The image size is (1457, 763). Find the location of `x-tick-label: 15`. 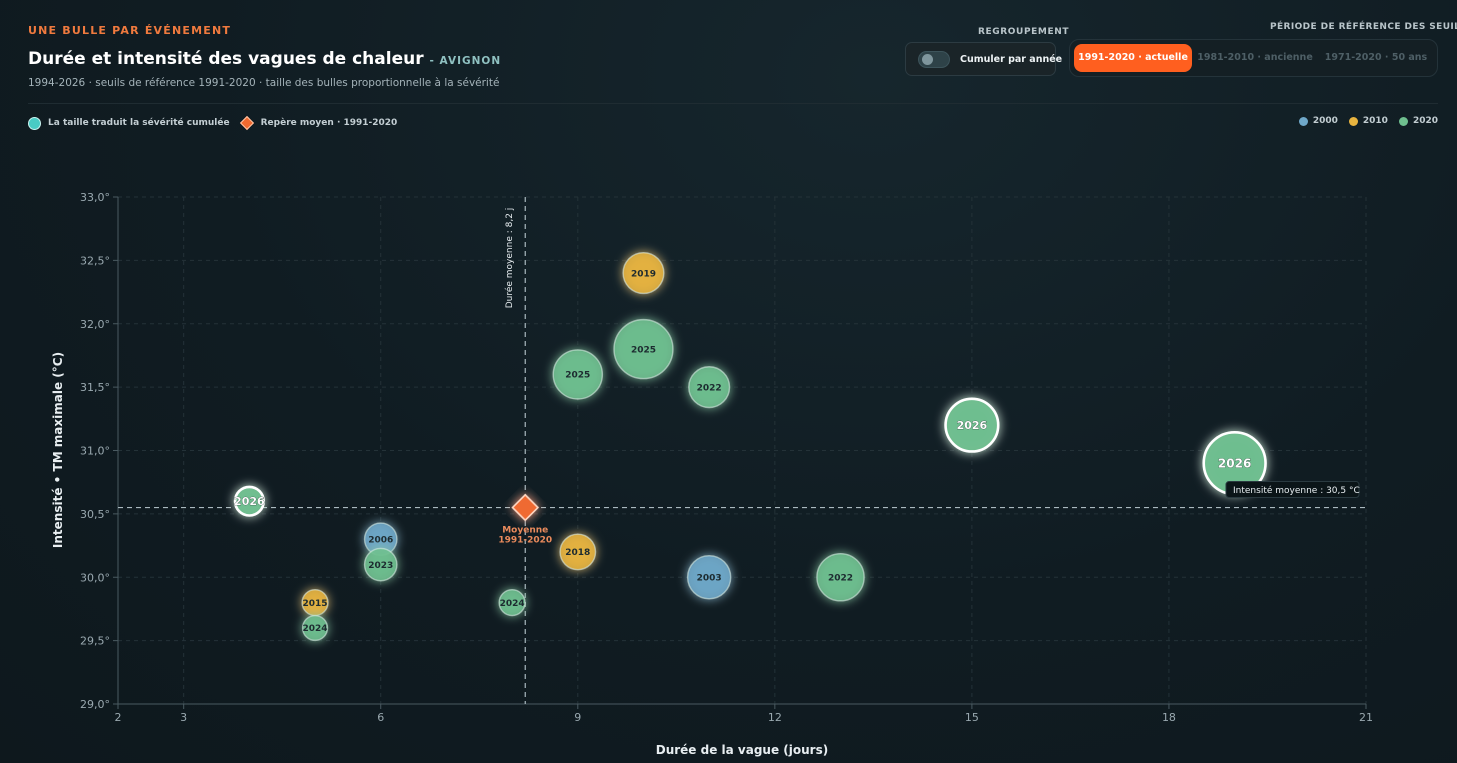

x-tick-label: 15 is located at coordinates (972, 717).